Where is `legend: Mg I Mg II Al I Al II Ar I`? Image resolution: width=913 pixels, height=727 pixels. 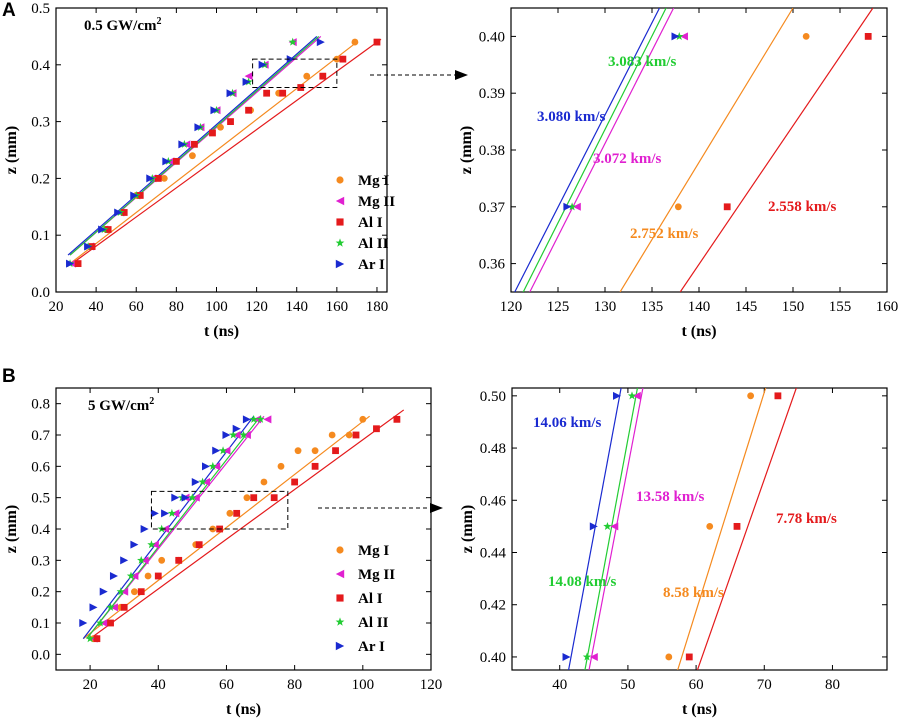
legend: Mg I Mg II Al I Al II Ar I is located at coordinates (365, 599).